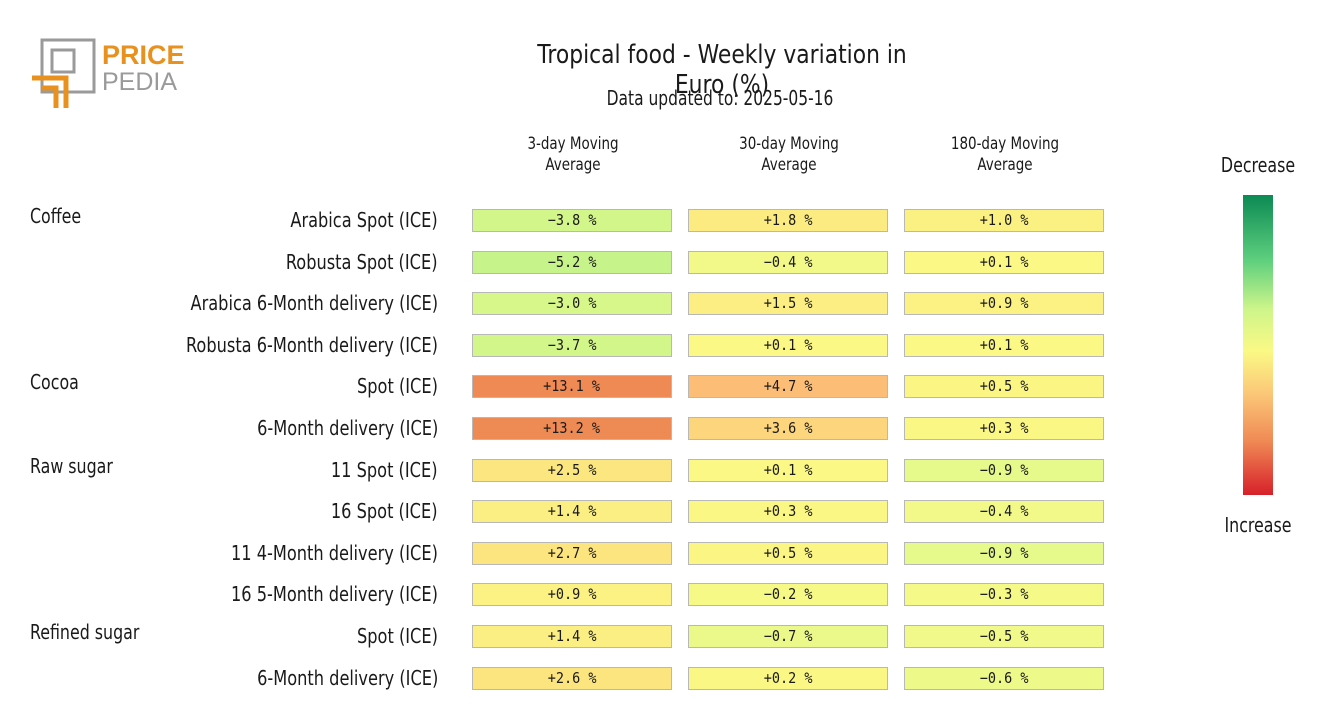 The width and height of the screenshot is (1320, 720). I want to click on heatmap-cell: +0.3 %, so click(788, 512).